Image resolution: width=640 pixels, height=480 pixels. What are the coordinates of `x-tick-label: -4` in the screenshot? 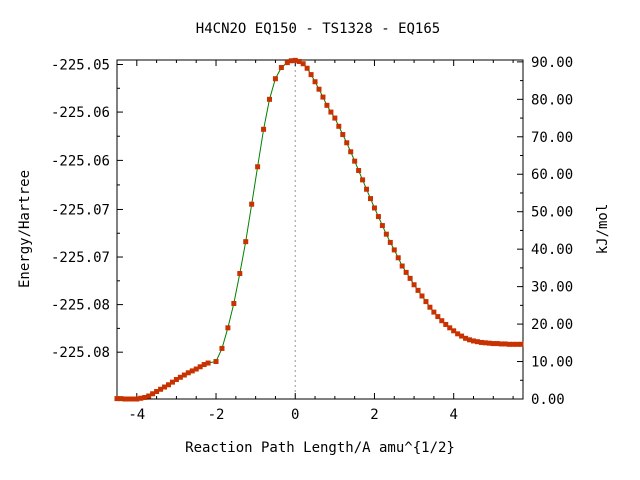 It's located at (136, 415).